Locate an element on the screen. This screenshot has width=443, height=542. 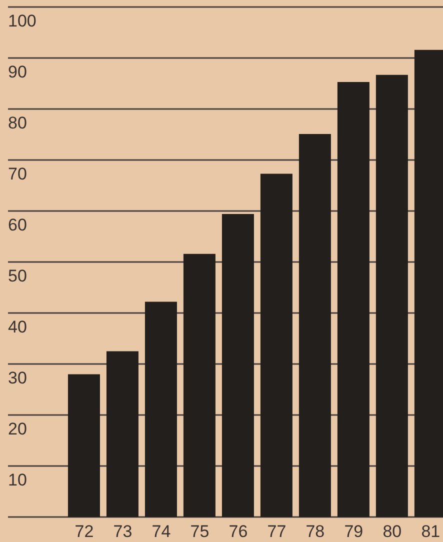
x-tick-label: 81 is located at coordinates (430, 532).